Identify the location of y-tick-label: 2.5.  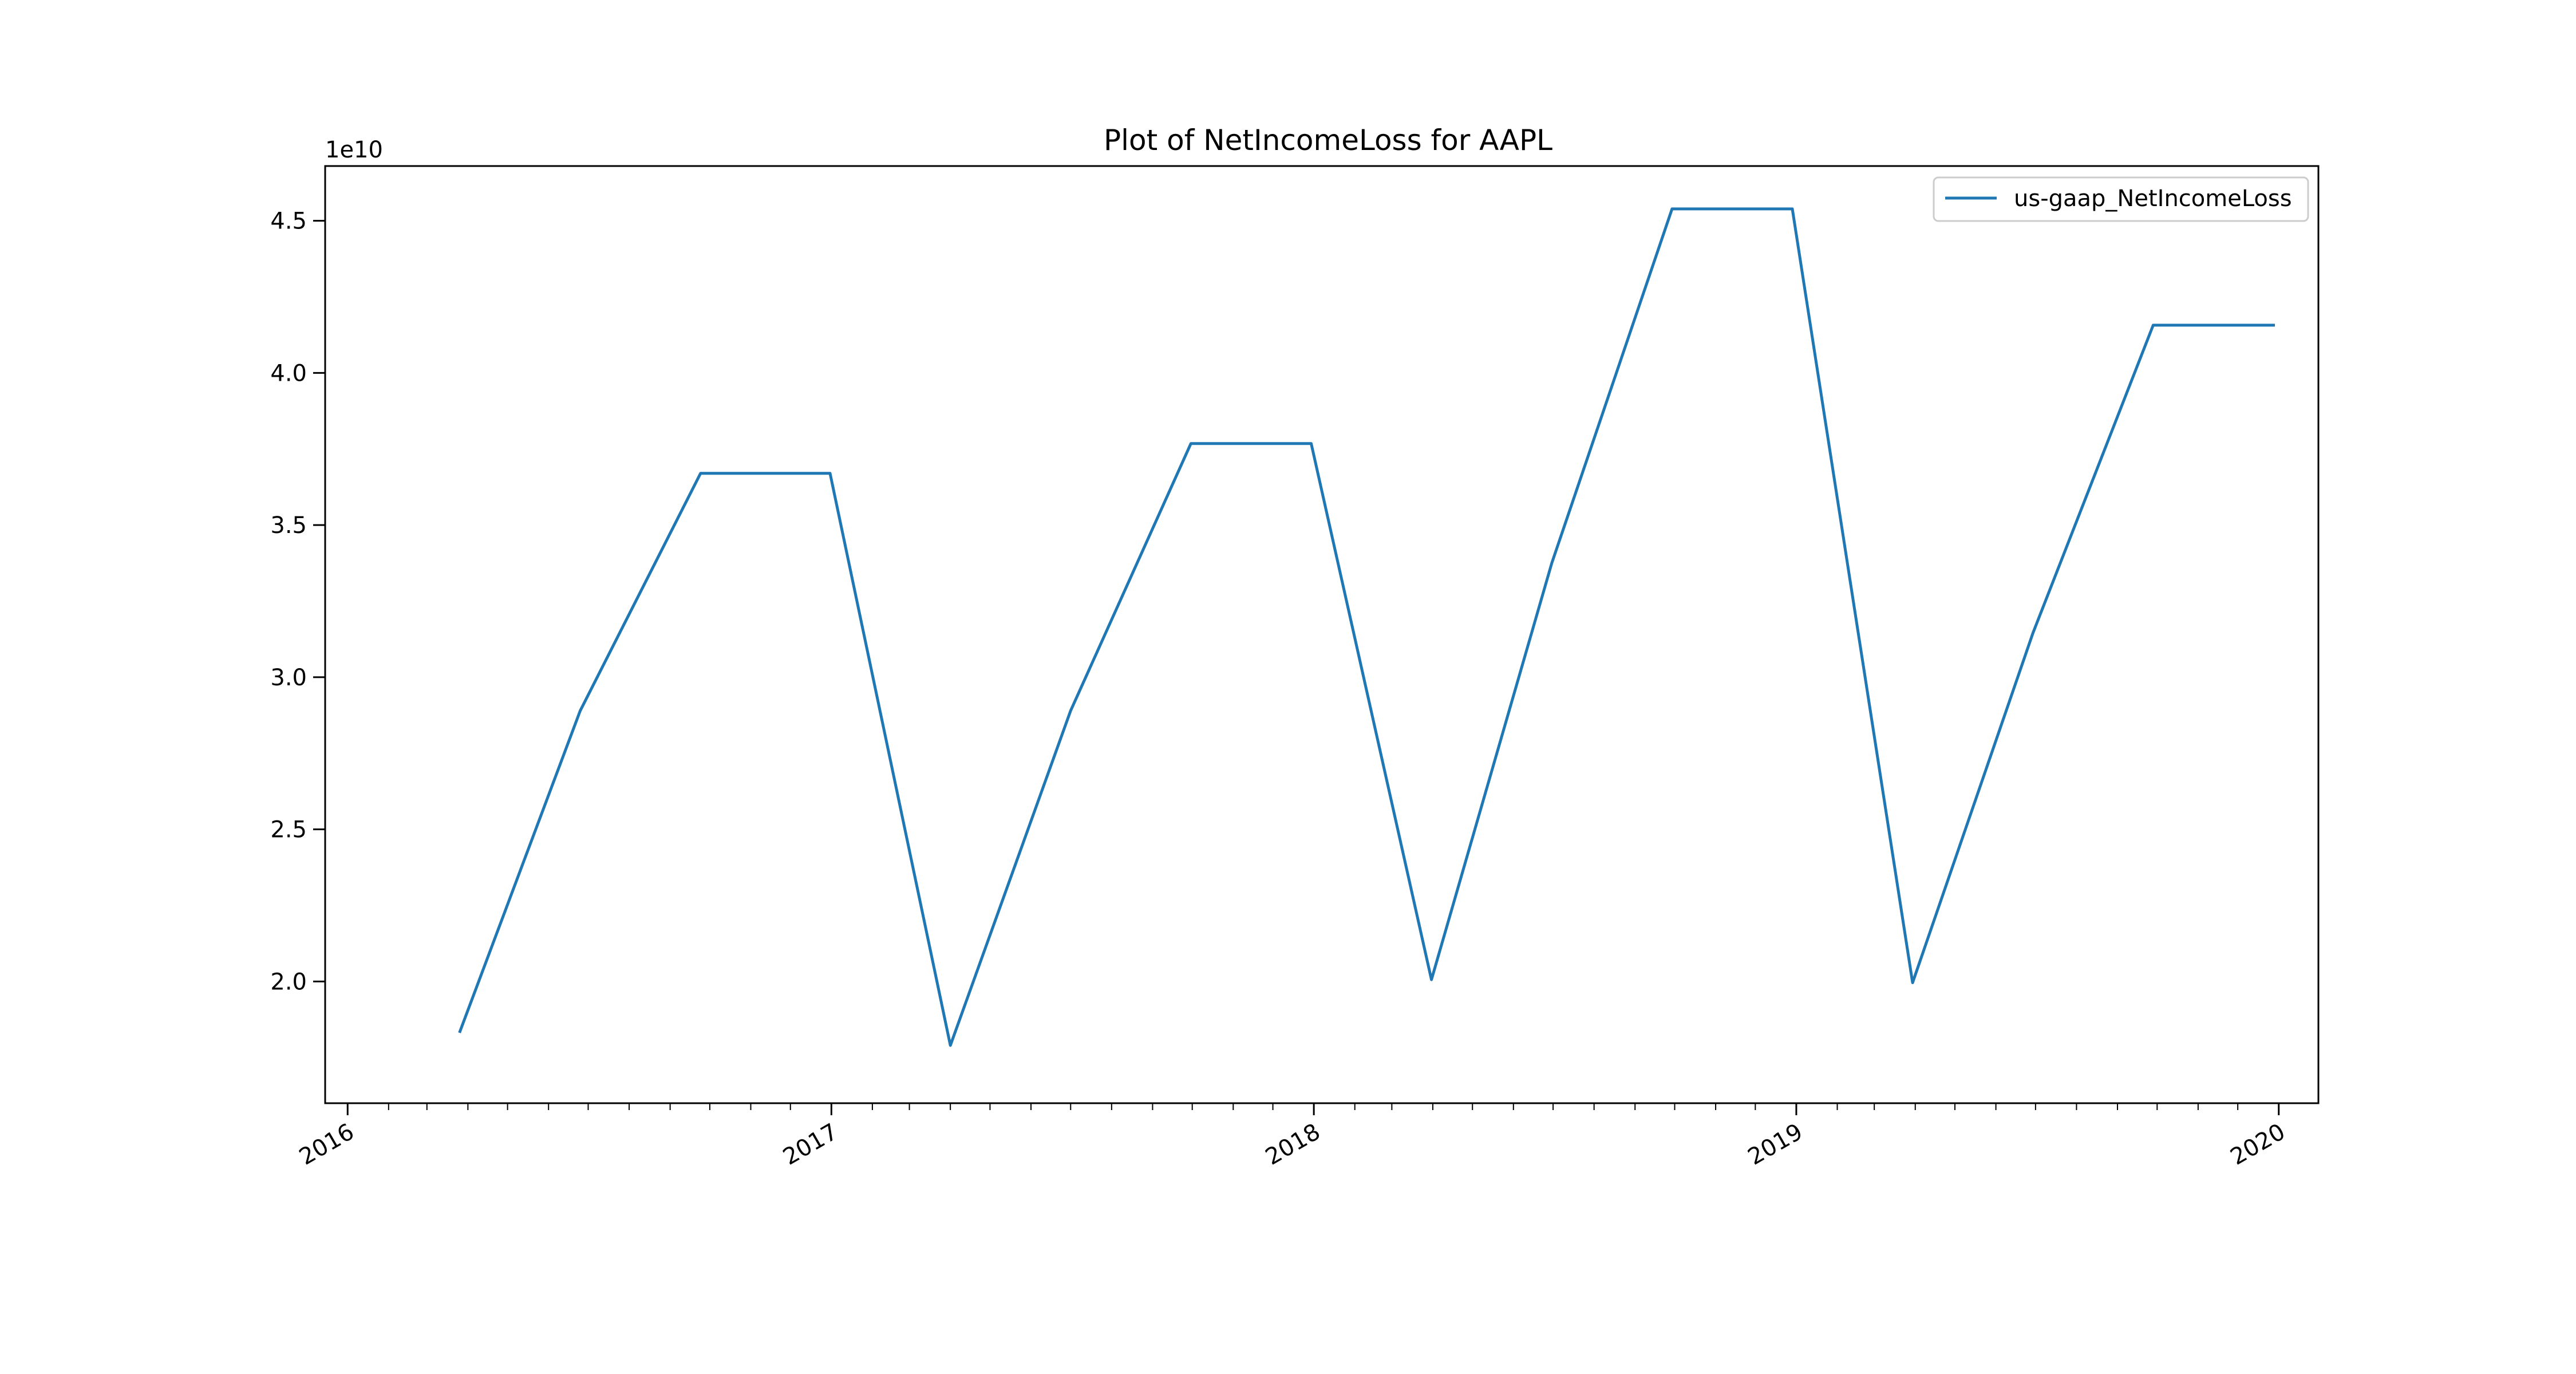
(288, 830).